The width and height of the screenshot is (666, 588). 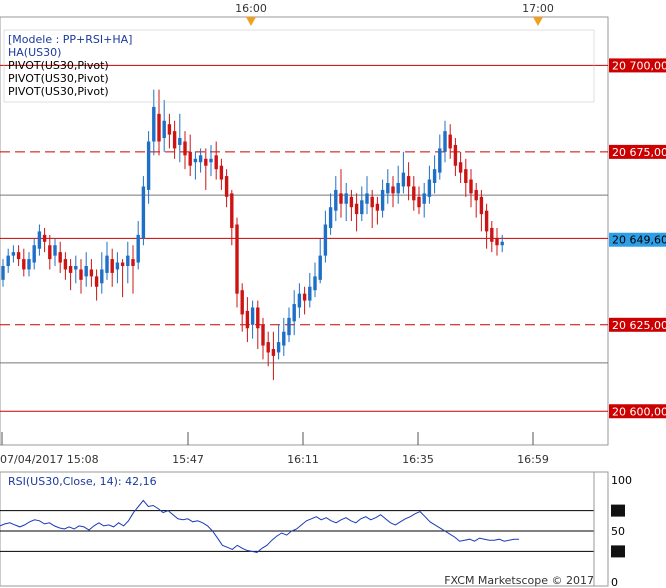 What do you see at coordinates (58, 65) in the screenshot?
I see `legend-pivot-1: PIVOT(US30,Pivot)` at bounding box center [58, 65].